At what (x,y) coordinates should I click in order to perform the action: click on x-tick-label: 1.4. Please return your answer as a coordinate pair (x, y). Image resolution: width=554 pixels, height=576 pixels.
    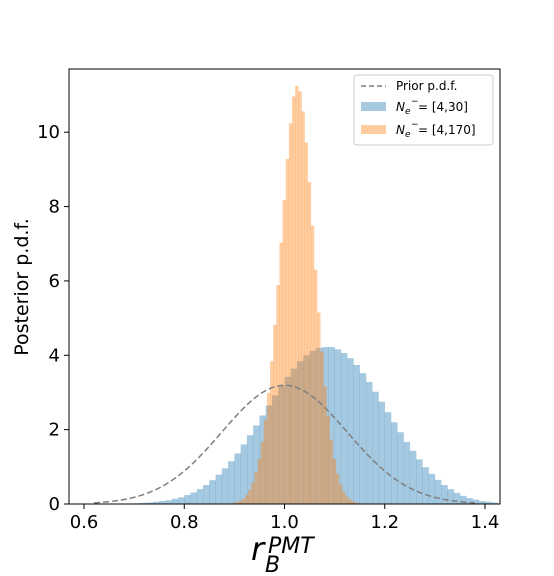
    Looking at the image, I should click on (485, 522).